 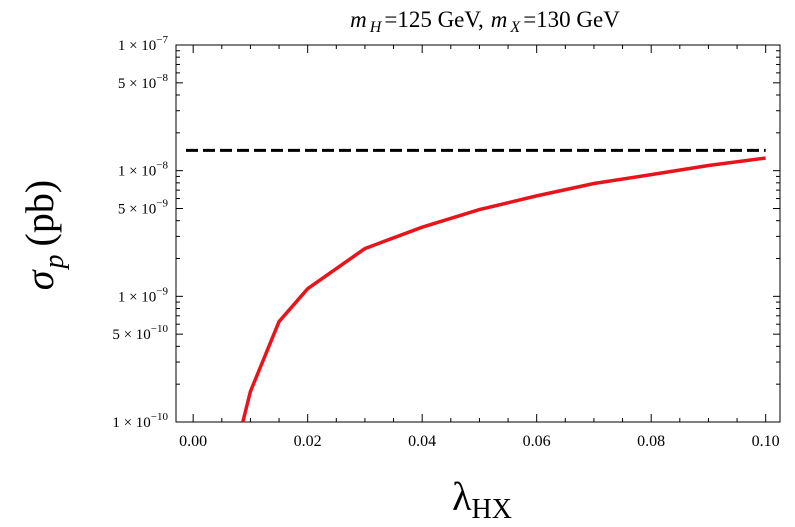 What do you see at coordinates (54, 262) in the screenshot?
I see `y-label-sub: p` at bounding box center [54, 262].